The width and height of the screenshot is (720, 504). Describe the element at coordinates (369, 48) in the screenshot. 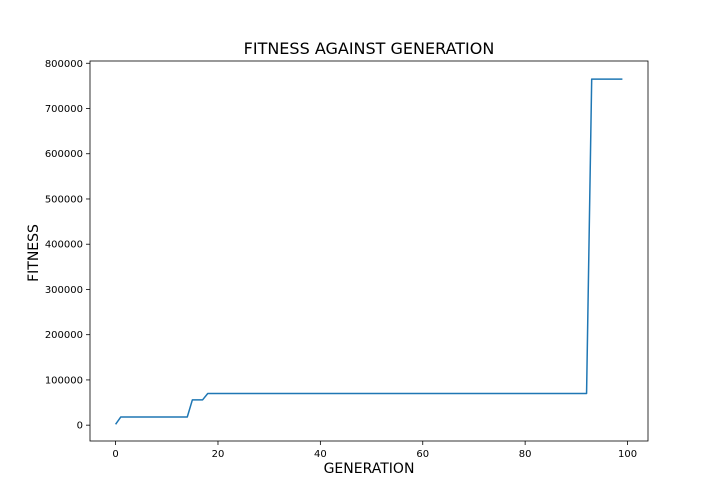

I see `chart-title: FITNESS AGAINST GENERATION` at that location.